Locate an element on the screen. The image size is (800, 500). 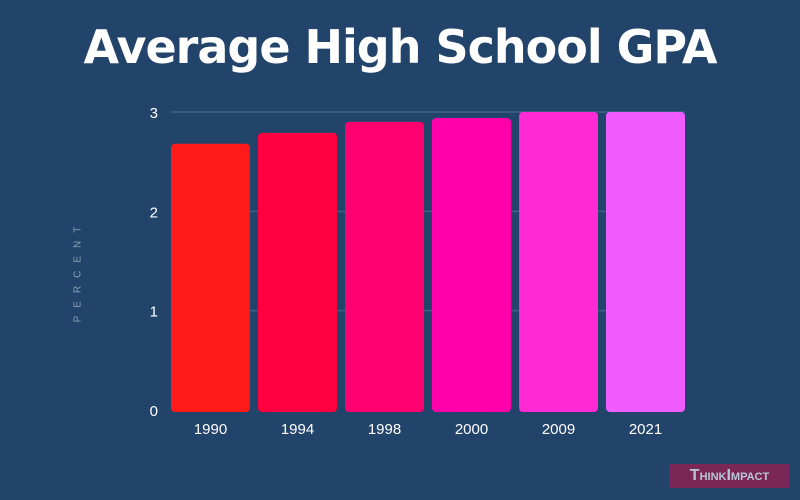
y-tick-label: 1 is located at coordinates (154, 312).